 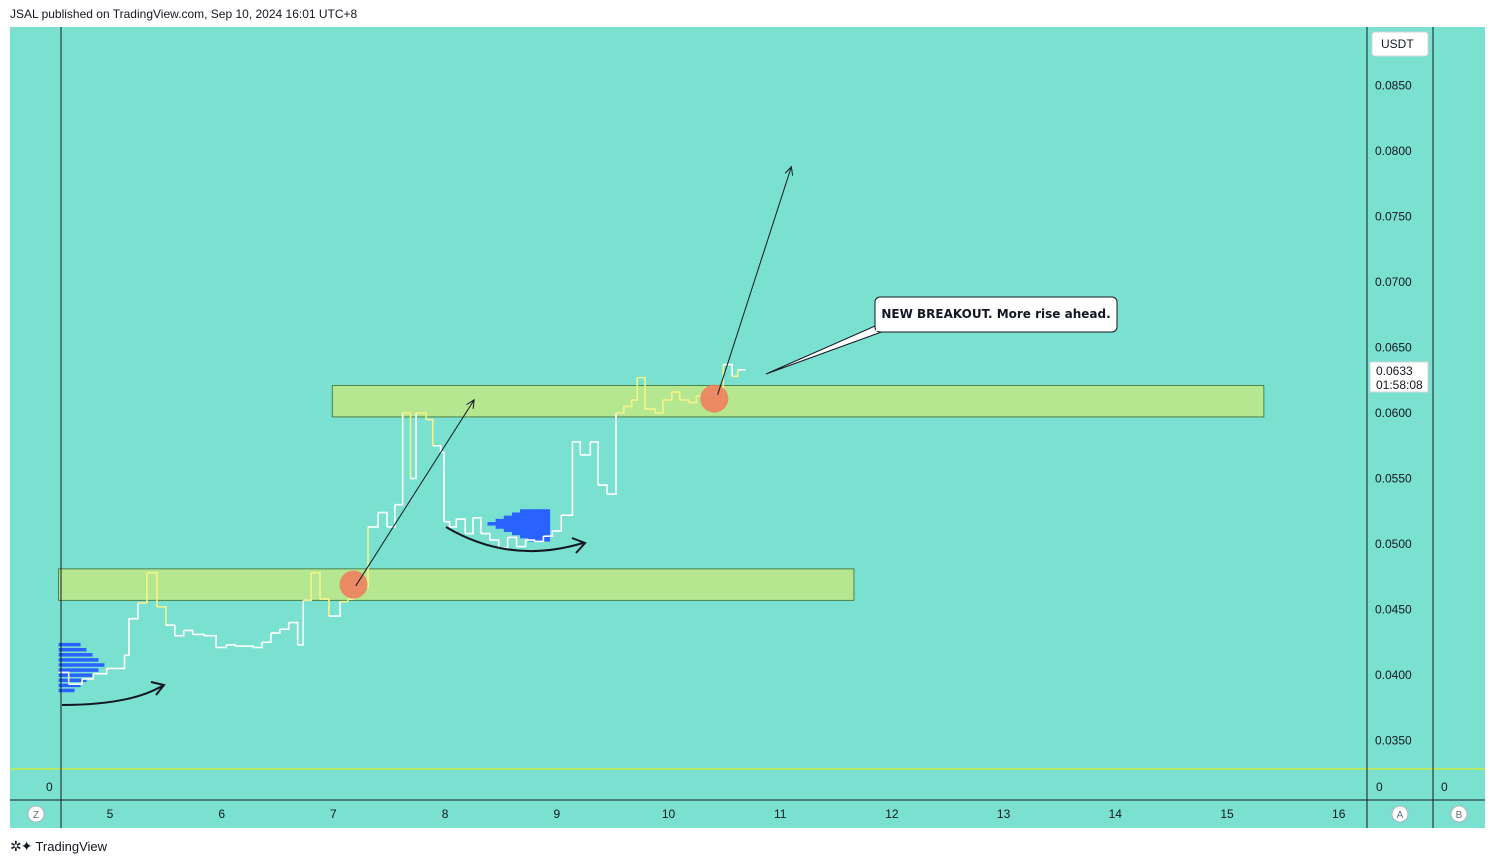 I want to click on scale-button-a-label: A, so click(x=1400, y=815).